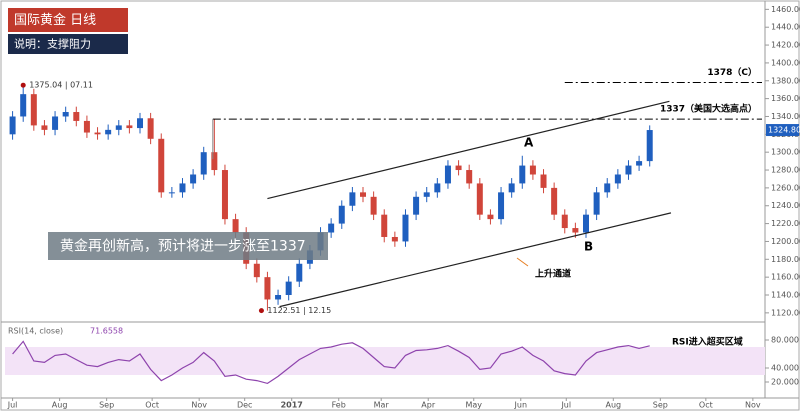  I want to click on point-label: A, so click(529, 143).